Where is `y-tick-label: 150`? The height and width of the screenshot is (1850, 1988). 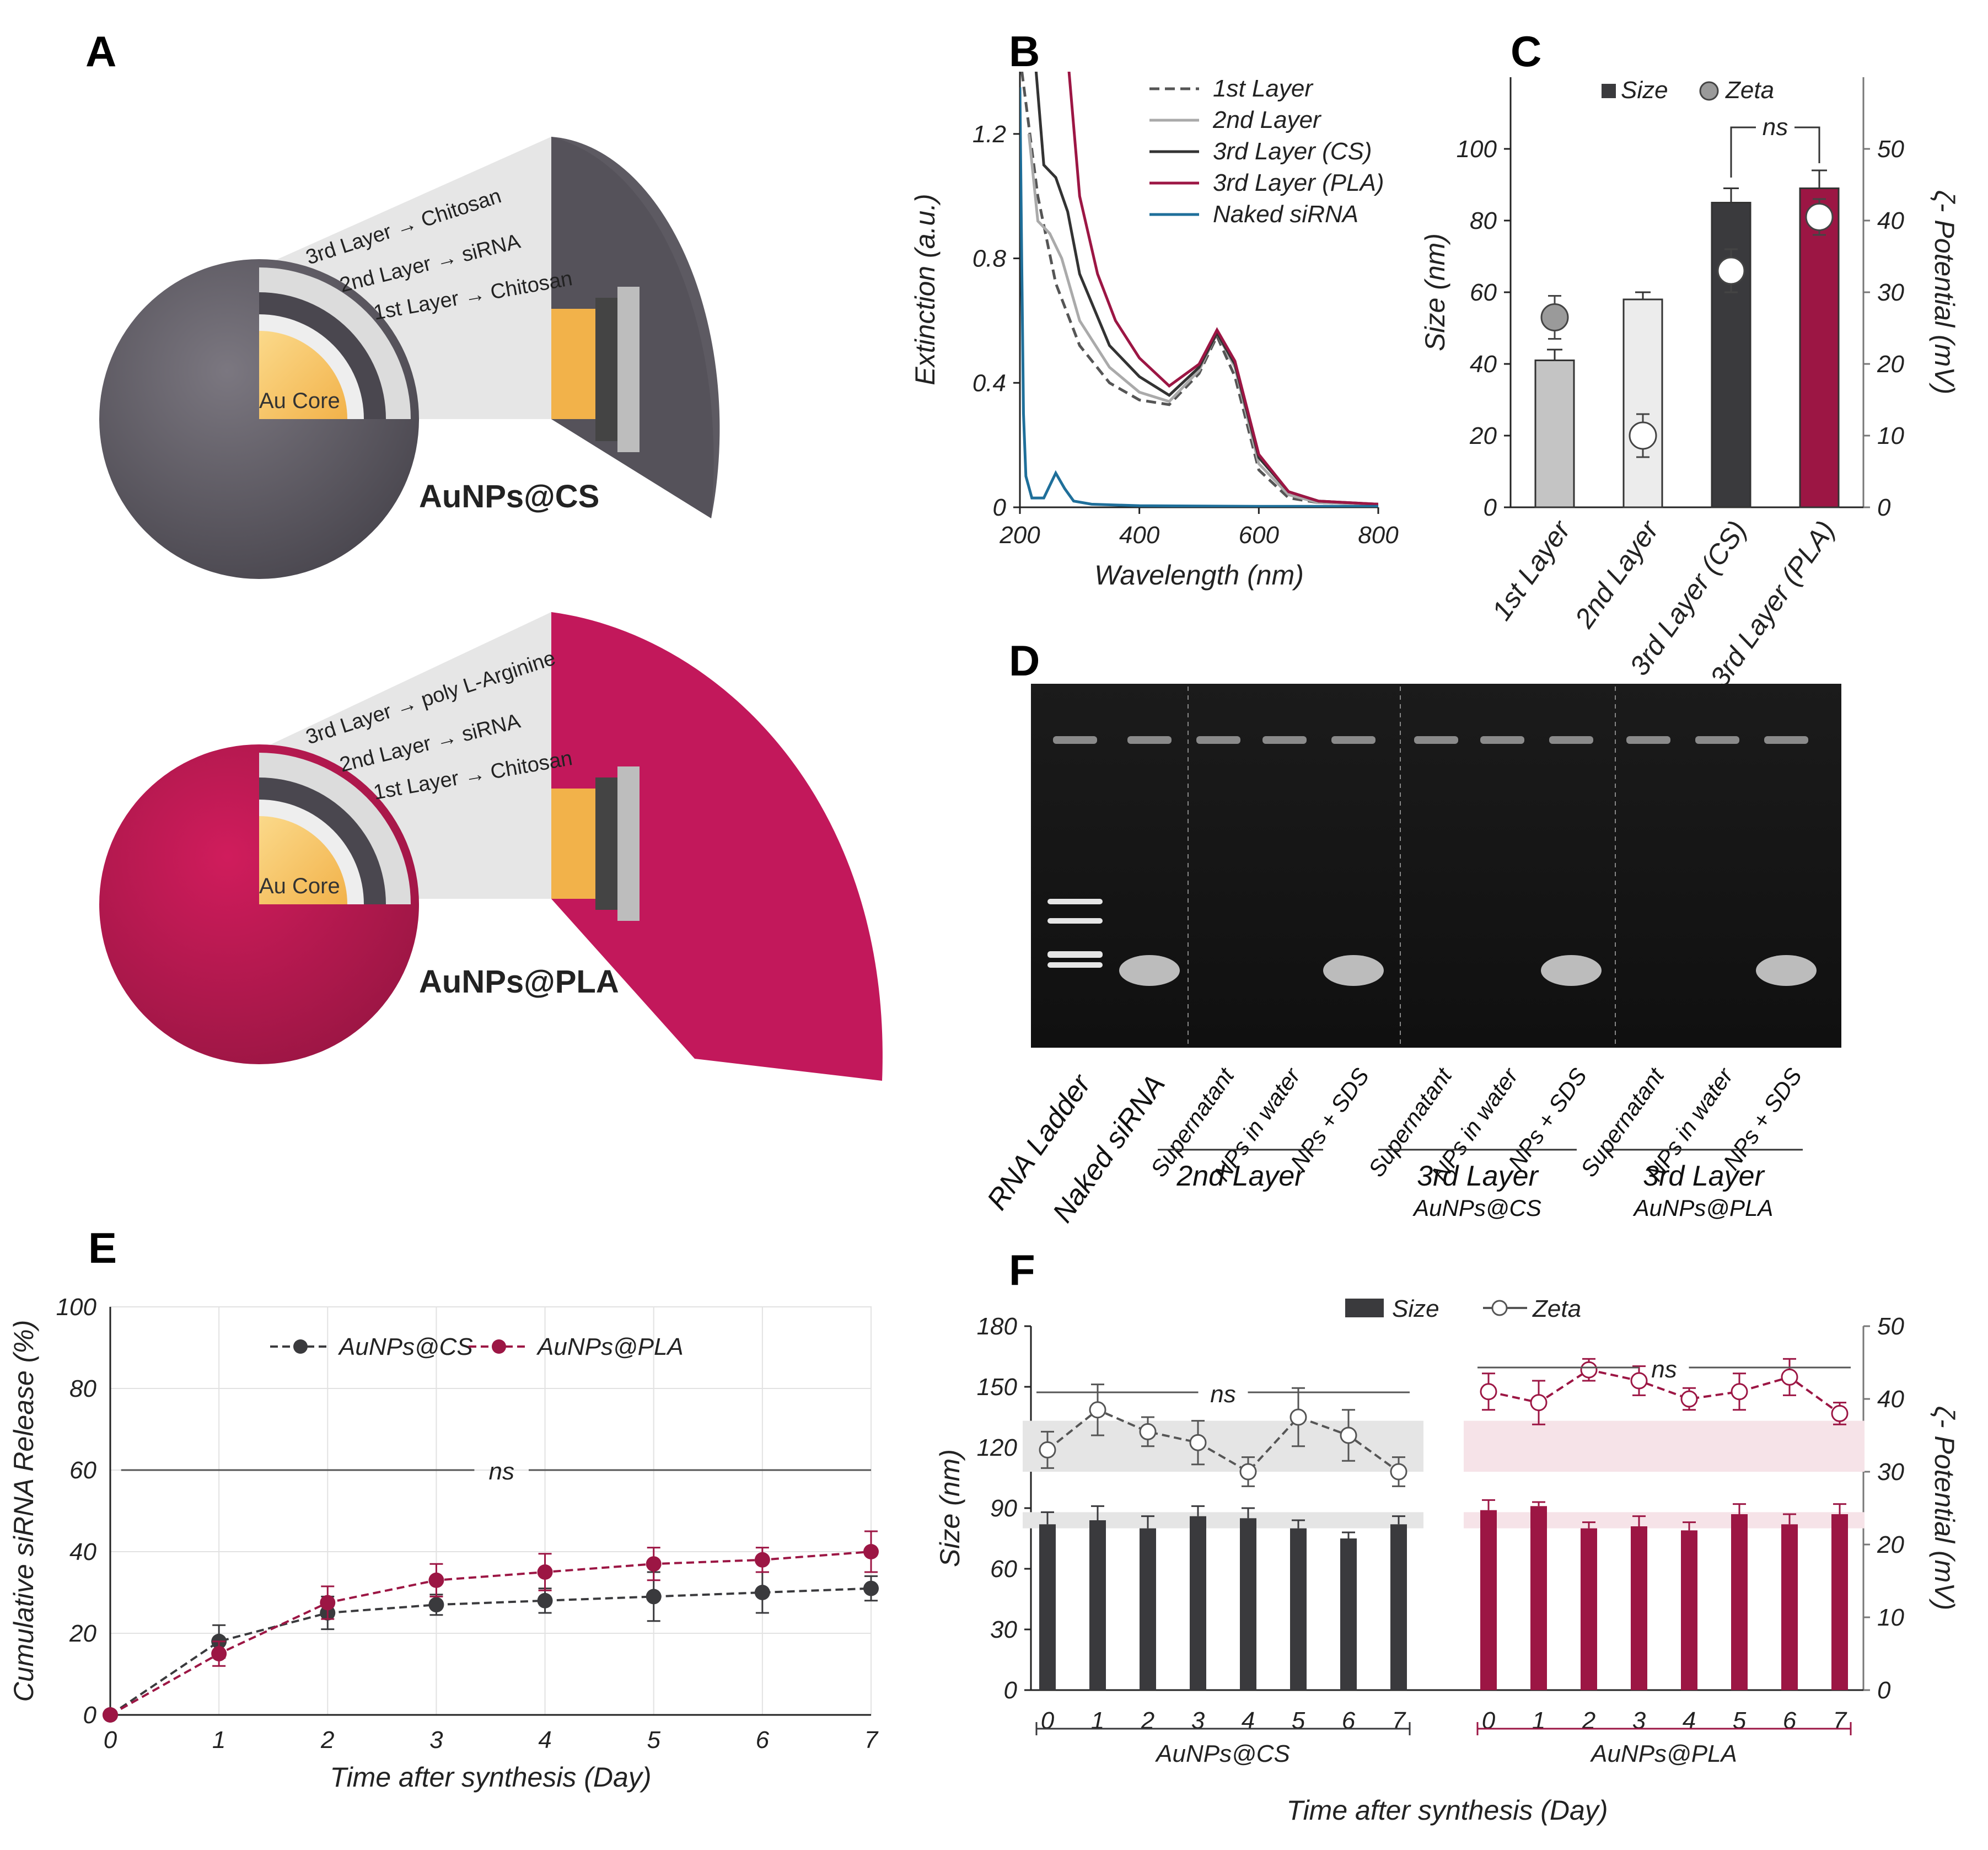
y-tick-label: 150 is located at coordinates (997, 1387).